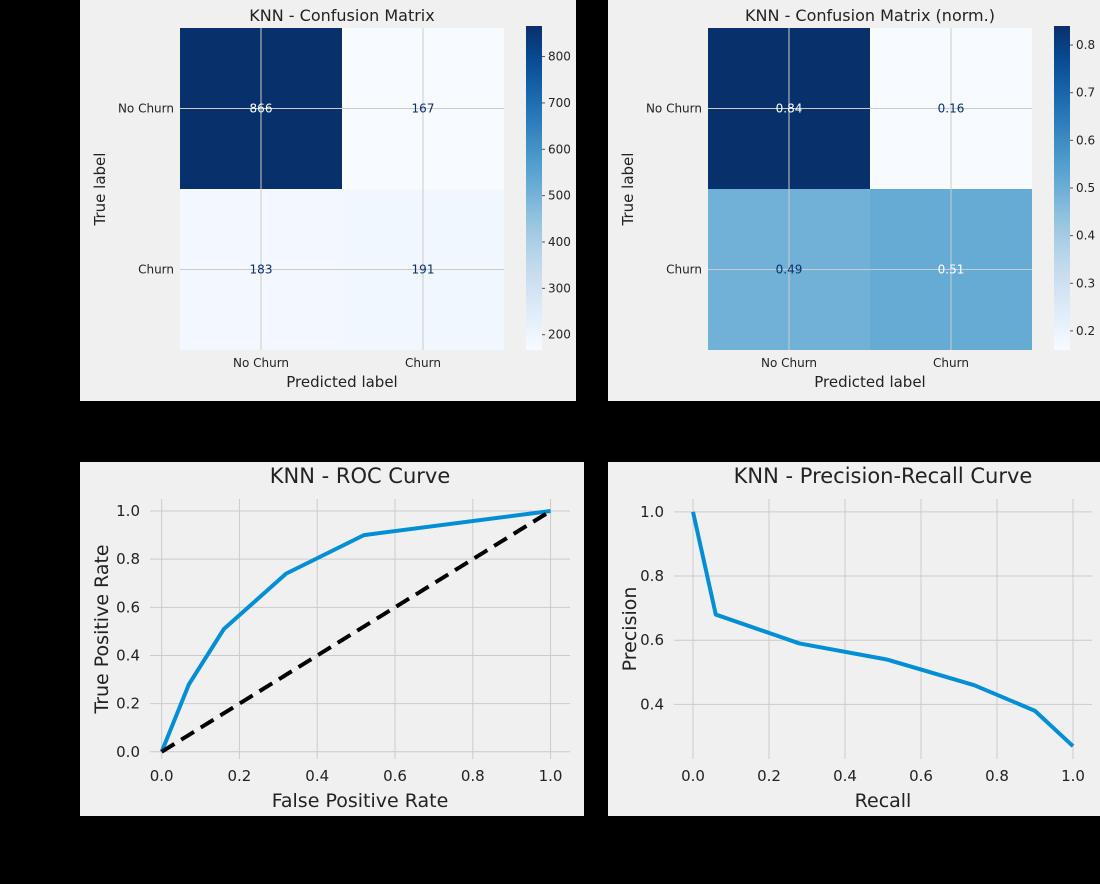 The height and width of the screenshot is (884, 1100). What do you see at coordinates (559, 335) in the screenshot?
I see `colorbar-tick-label: 200` at bounding box center [559, 335].